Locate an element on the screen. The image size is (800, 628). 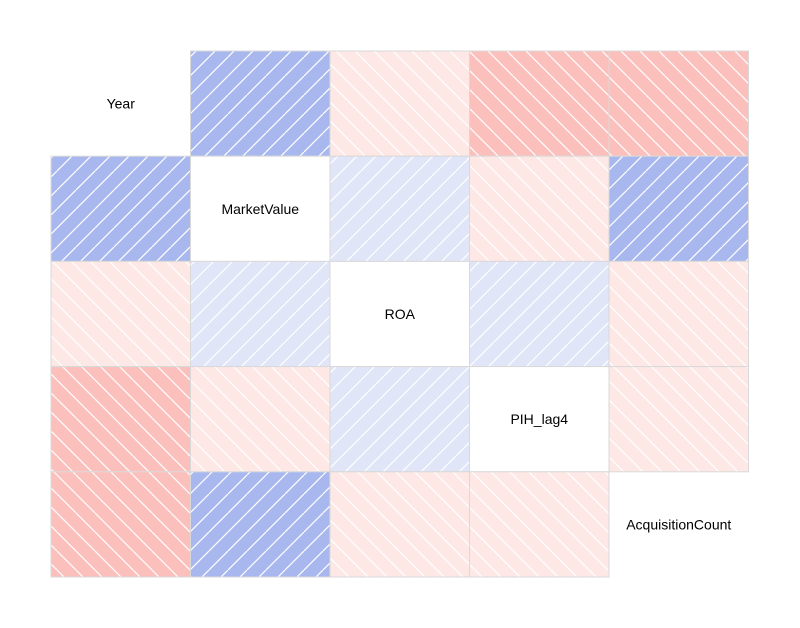
variable-label: PIH_lag4 is located at coordinates (539, 419).